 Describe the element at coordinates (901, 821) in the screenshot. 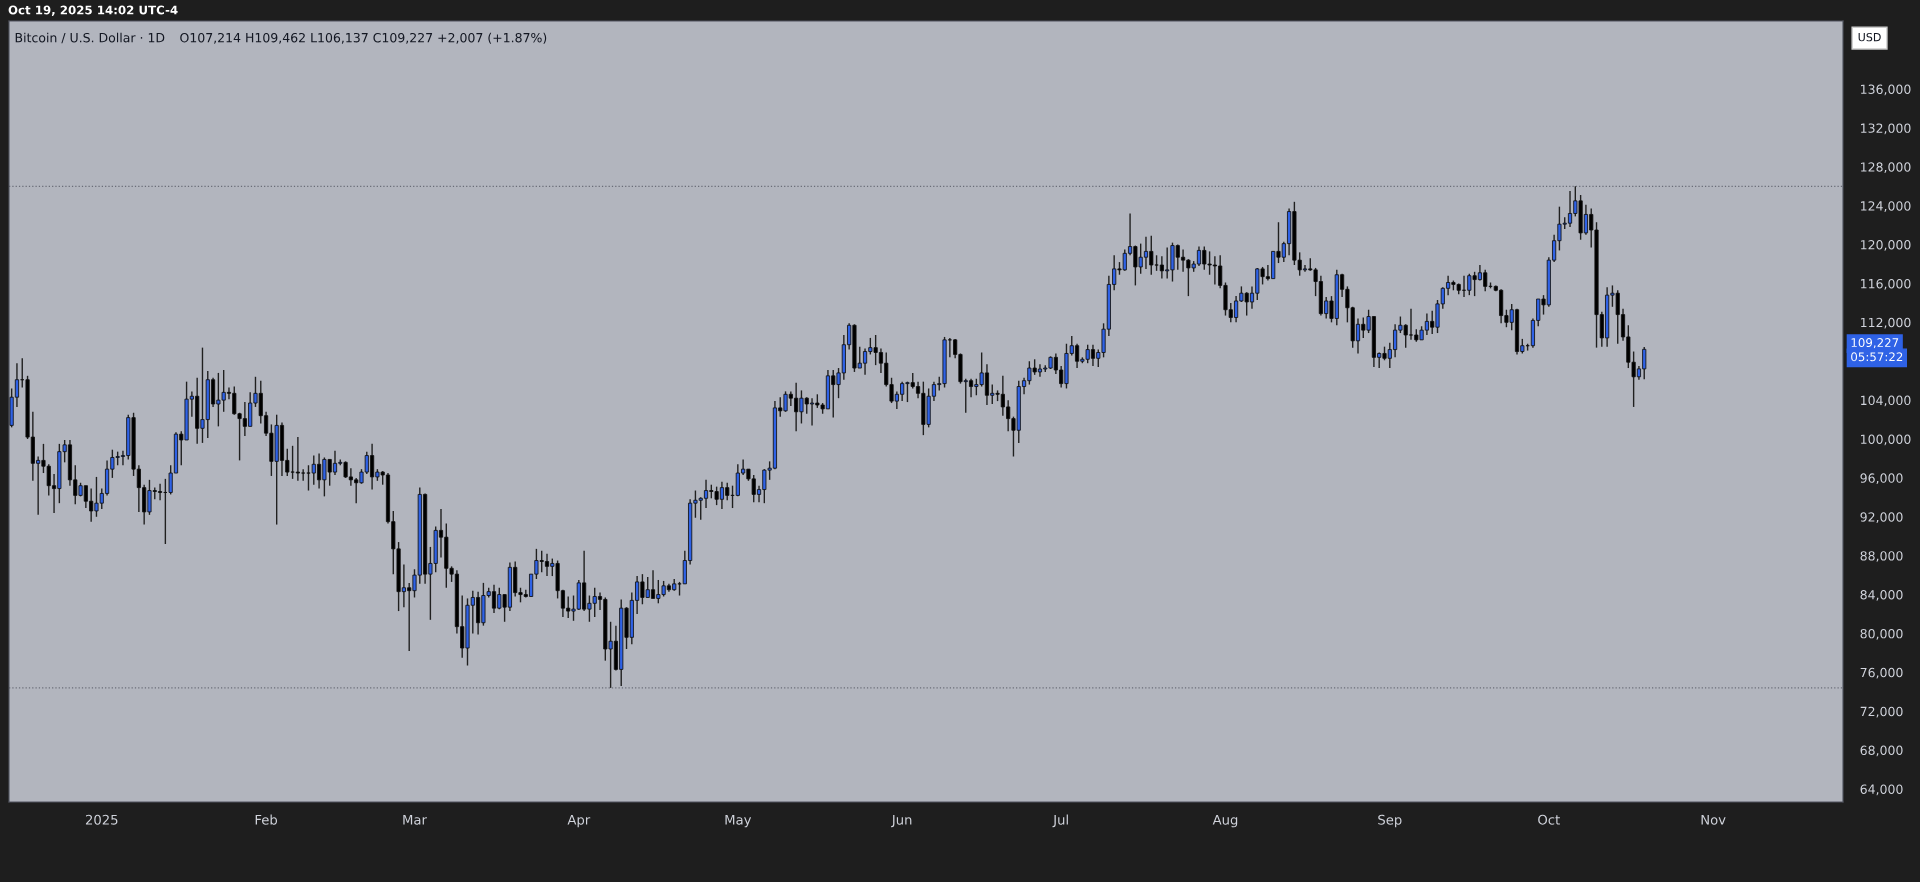

I see `x-tick-label: Jun` at that location.